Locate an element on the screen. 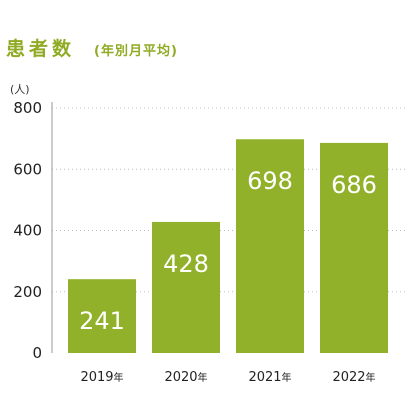 The image size is (410, 420). data-label-2022年: 686 is located at coordinates (354, 185).